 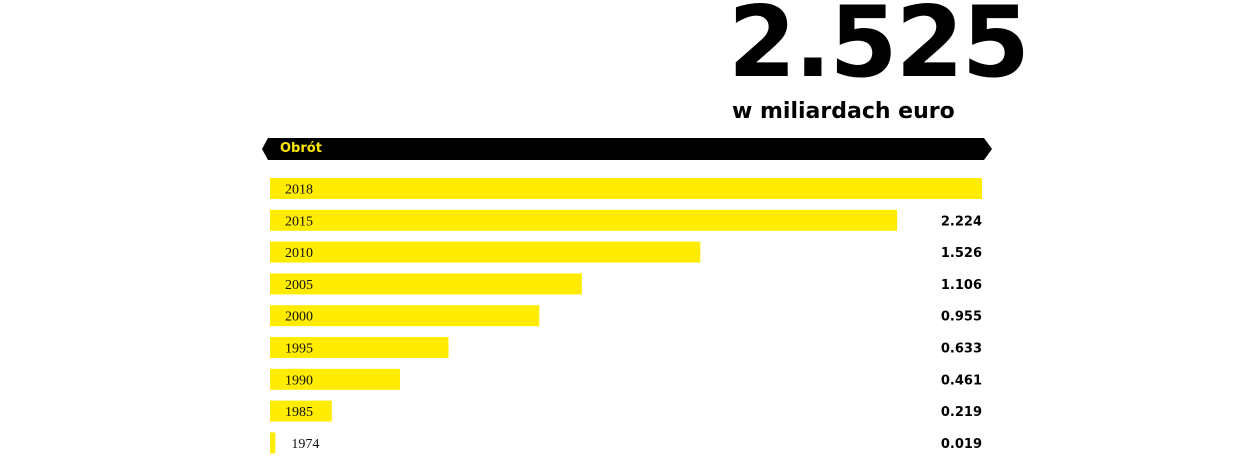 What do you see at coordinates (359, 347) in the screenshot?
I see `bar-1995` at bounding box center [359, 347].